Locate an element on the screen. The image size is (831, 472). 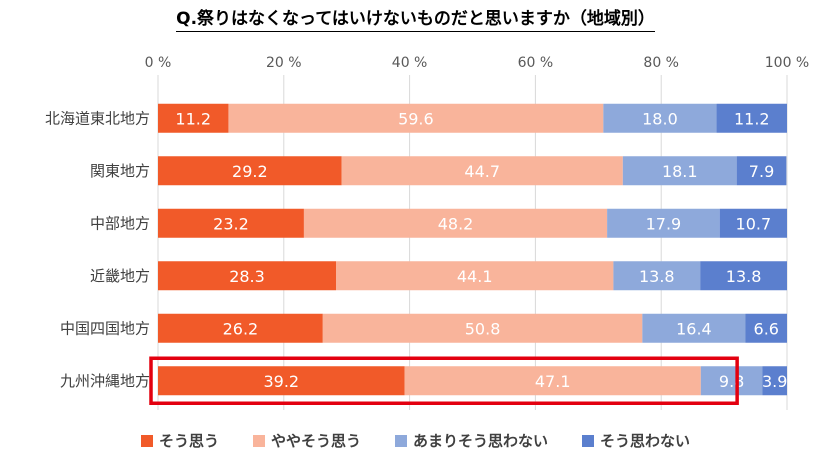
data-label: 6.6 is located at coordinates (766, 328).